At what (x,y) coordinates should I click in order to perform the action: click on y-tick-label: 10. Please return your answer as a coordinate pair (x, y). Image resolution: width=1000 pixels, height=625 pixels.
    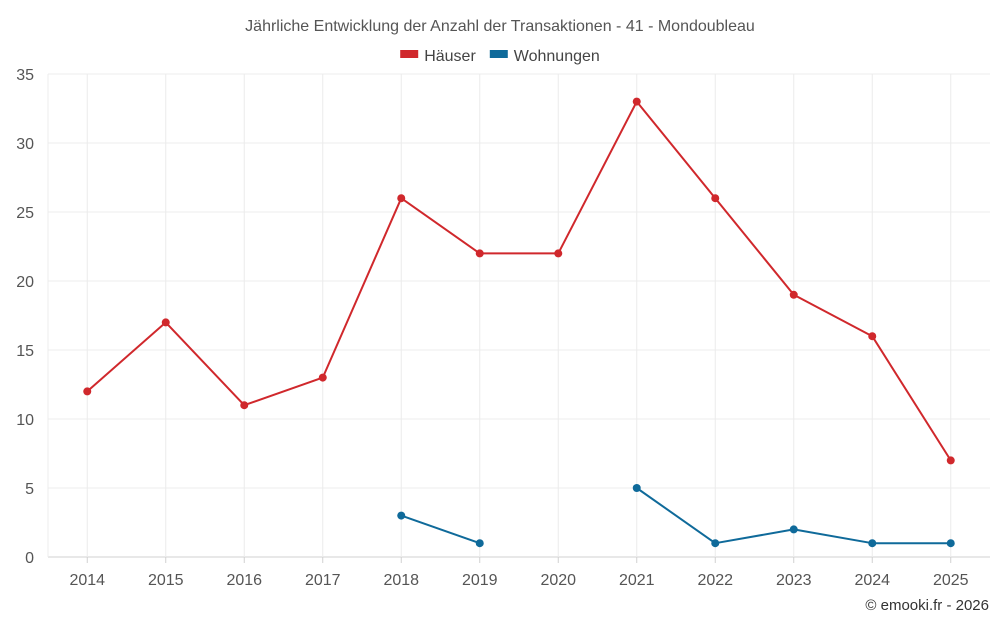
    Looking at the image, I should click on (25, 420).